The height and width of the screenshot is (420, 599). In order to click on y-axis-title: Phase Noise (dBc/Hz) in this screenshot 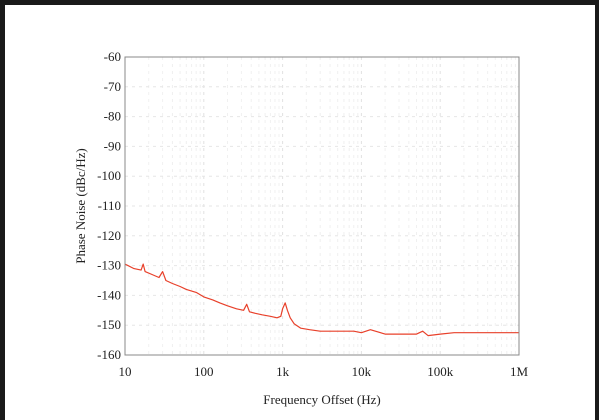, I will do `click(80, 206)`.